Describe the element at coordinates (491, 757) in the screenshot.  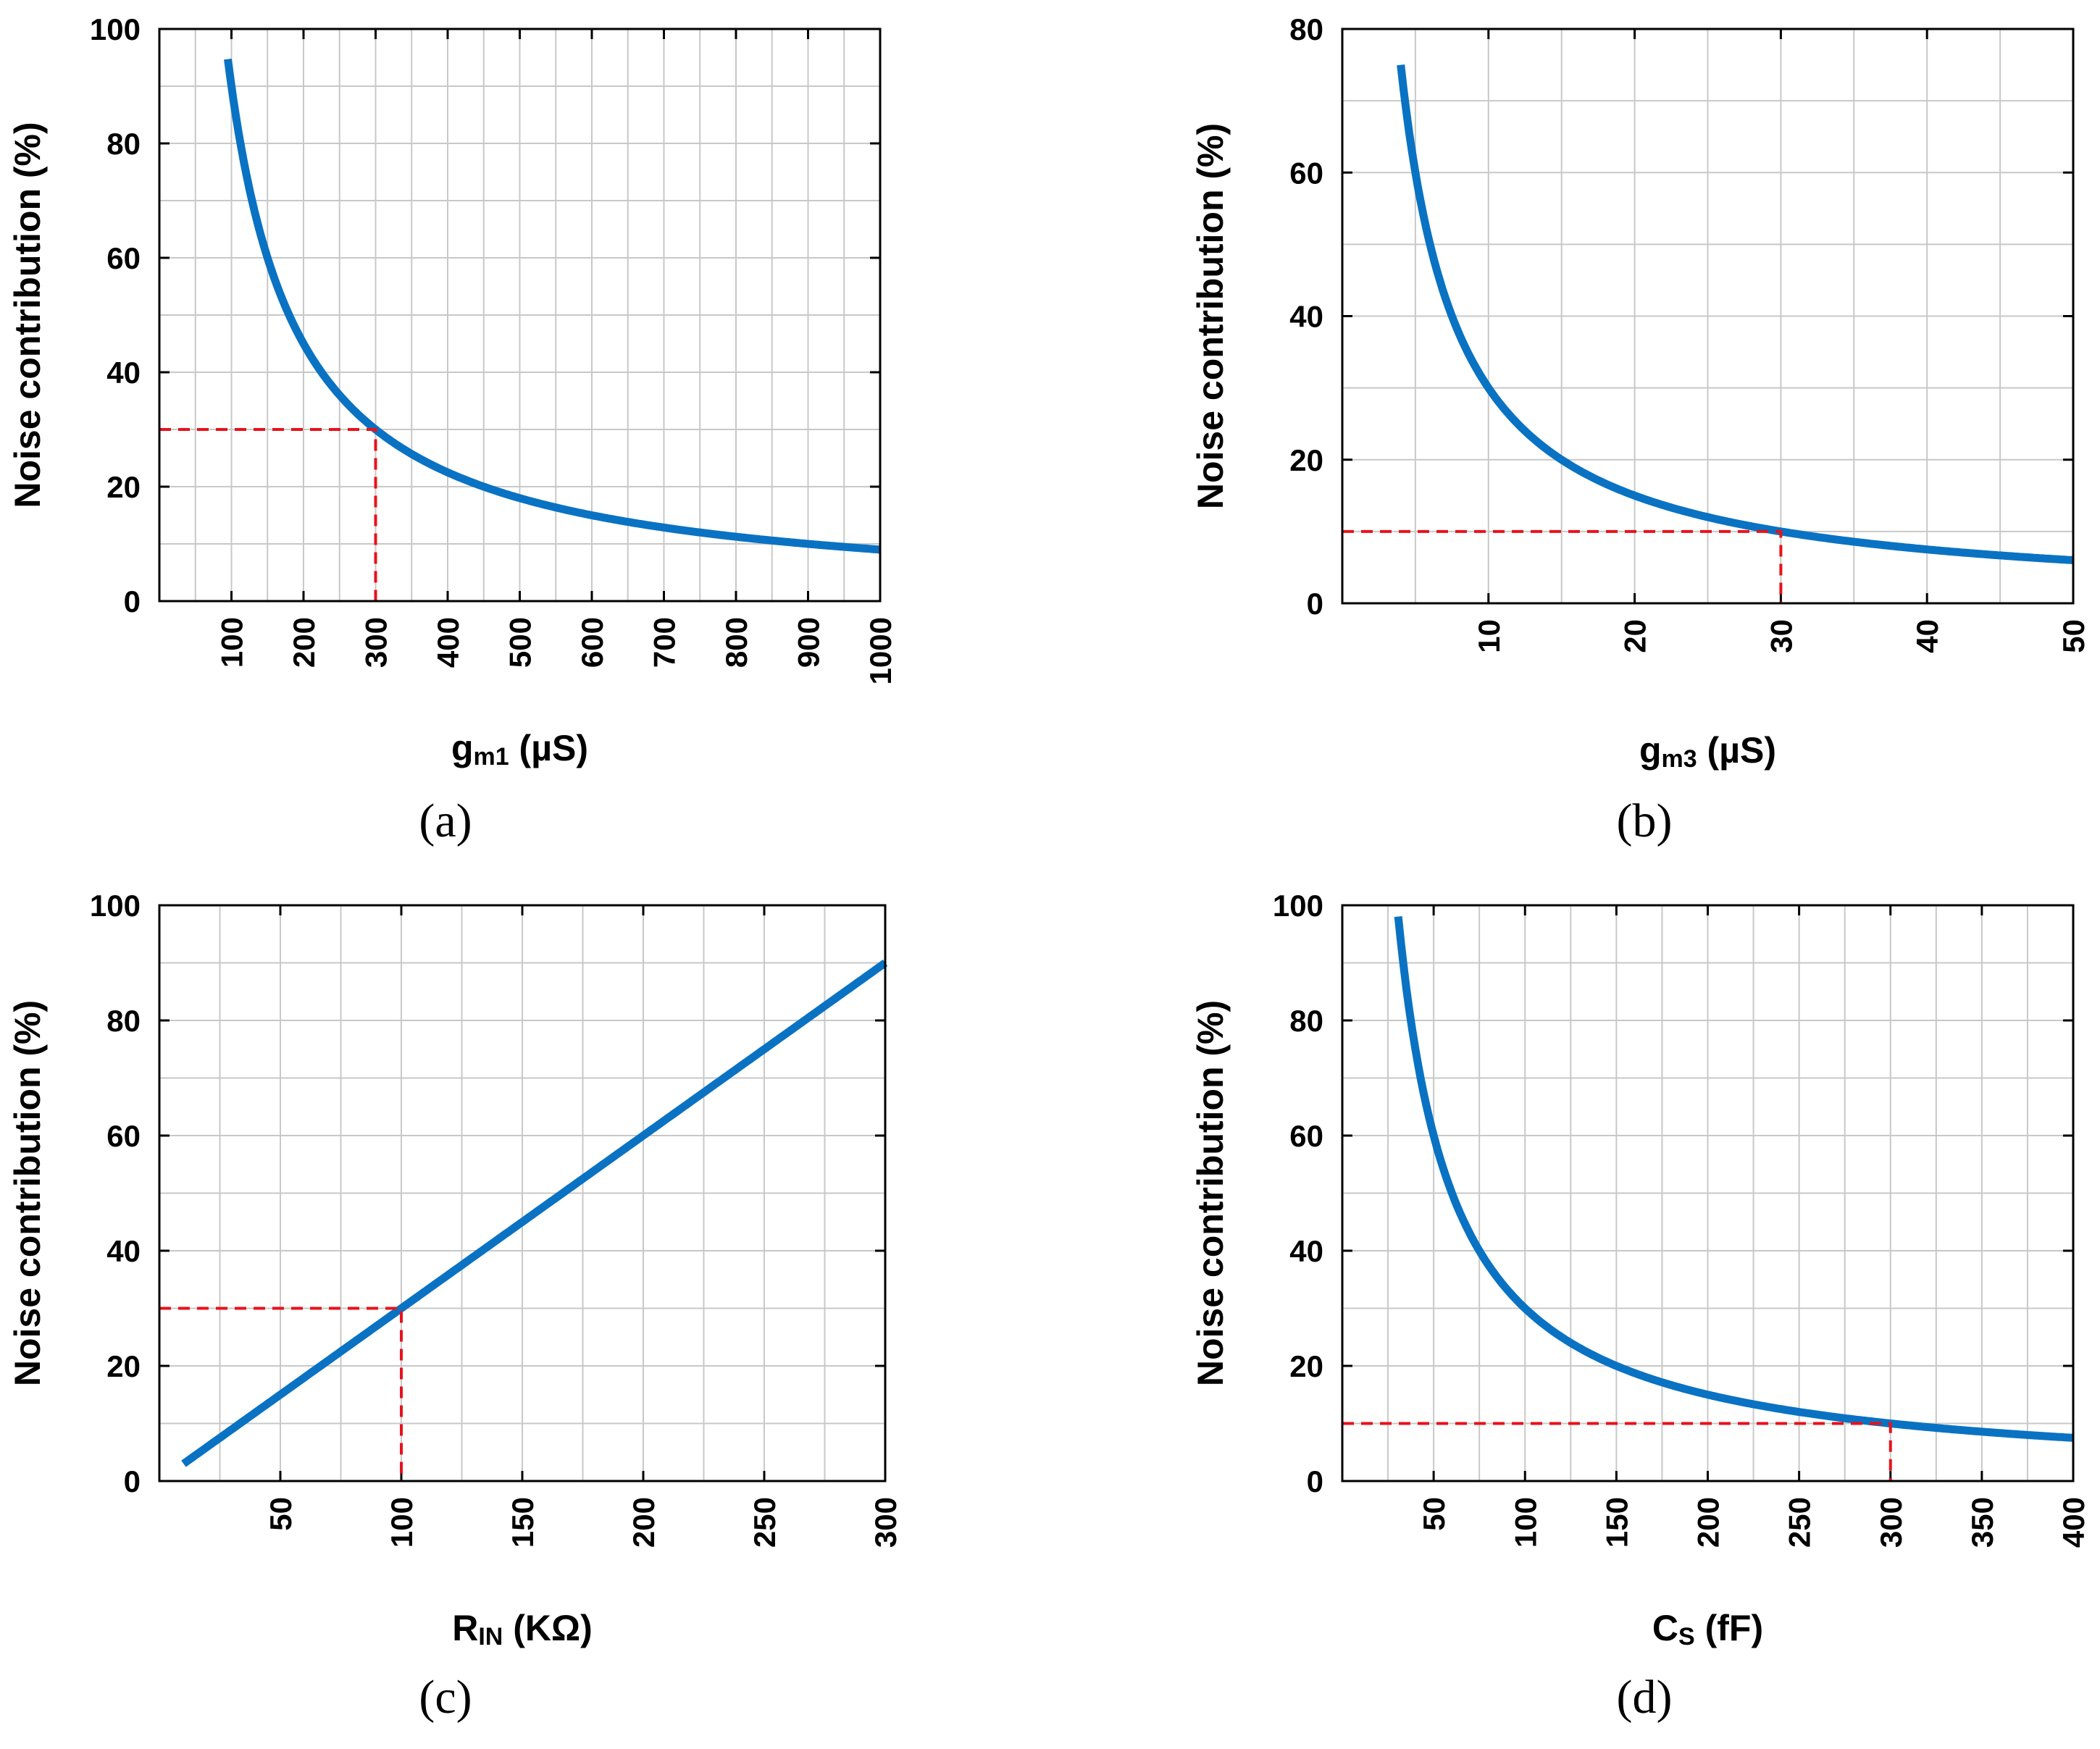
I see `x-axis-title-subscript: m1` at that location.